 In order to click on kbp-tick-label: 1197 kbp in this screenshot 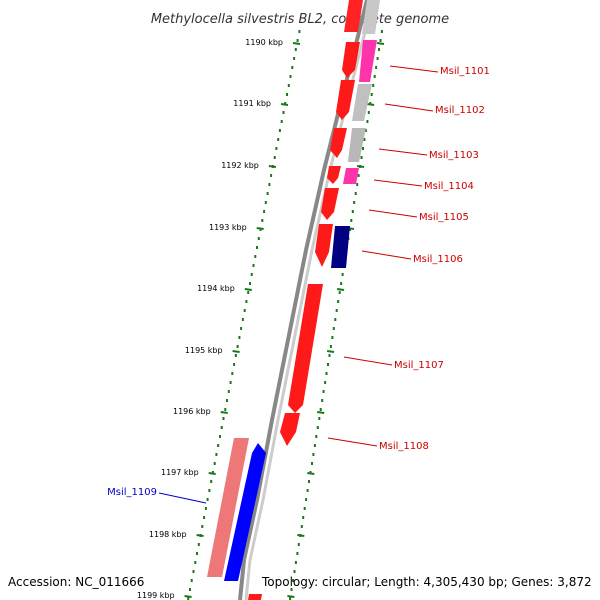, I will do `click(180, 472)`.